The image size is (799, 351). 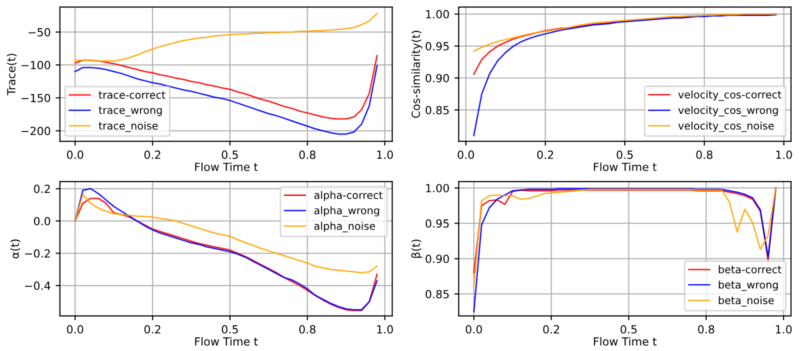 What do you see at coordinates (416, 74) in the screenshot?
I see `y-axis-title: Cos-similarity(t)` at bounding box center [416, 74].